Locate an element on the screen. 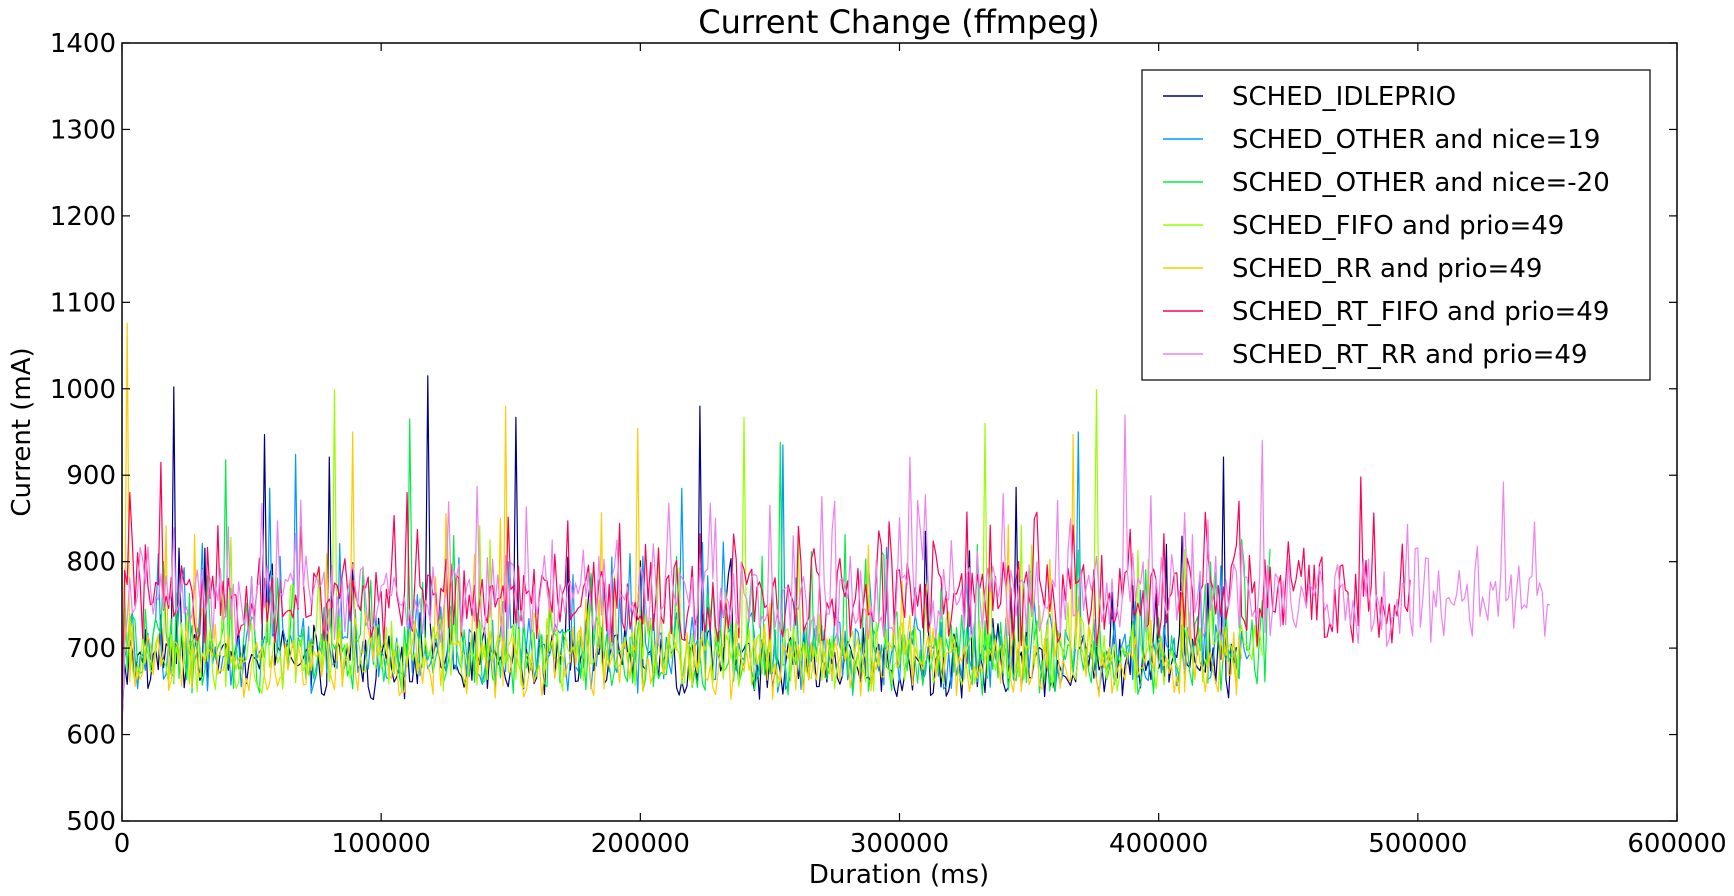 This screenshot has width=1734, height=896. x-tick-label: 500000 is located at coordinates (1417, 844).